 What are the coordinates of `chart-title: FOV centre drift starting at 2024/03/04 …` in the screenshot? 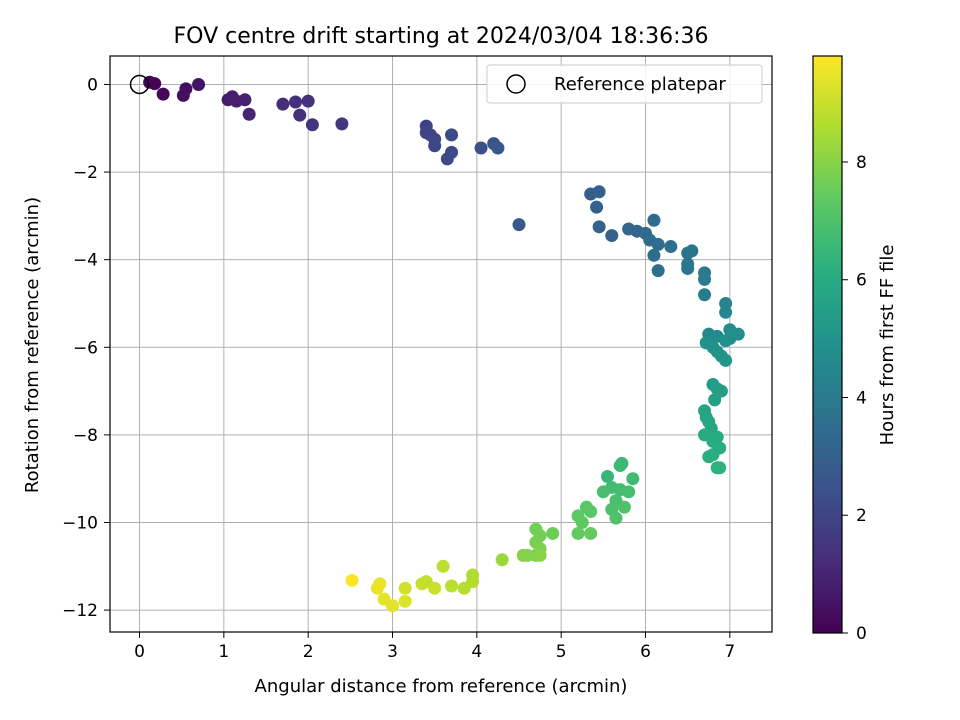 It's located at (441, 36).